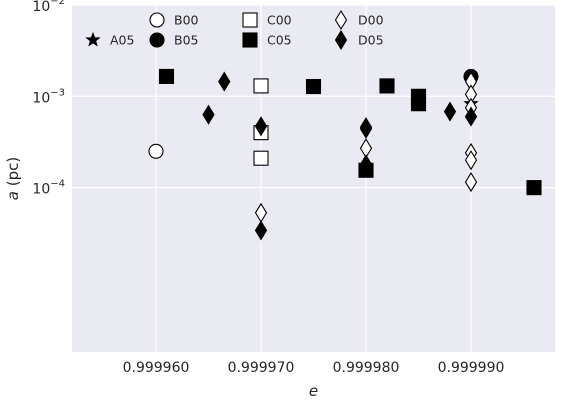  I want to click on legend-label-d00: D00, so click(371, 20).